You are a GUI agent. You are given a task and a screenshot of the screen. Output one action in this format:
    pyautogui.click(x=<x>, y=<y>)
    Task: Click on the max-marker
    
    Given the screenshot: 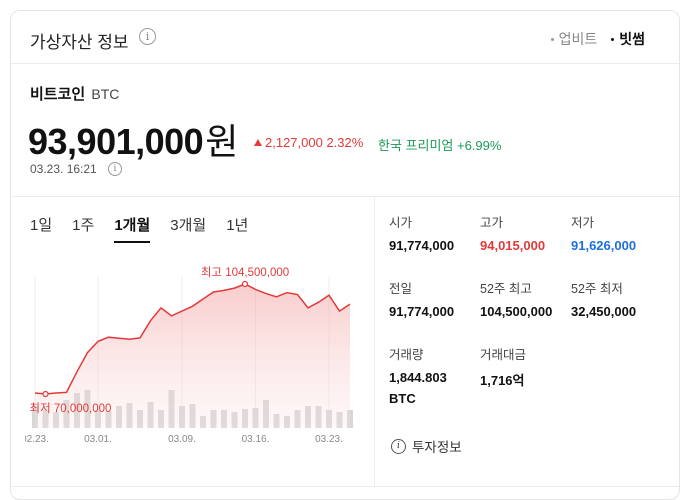 What is the action you would take?
    pyautogui.click(x=245, y=284)
    